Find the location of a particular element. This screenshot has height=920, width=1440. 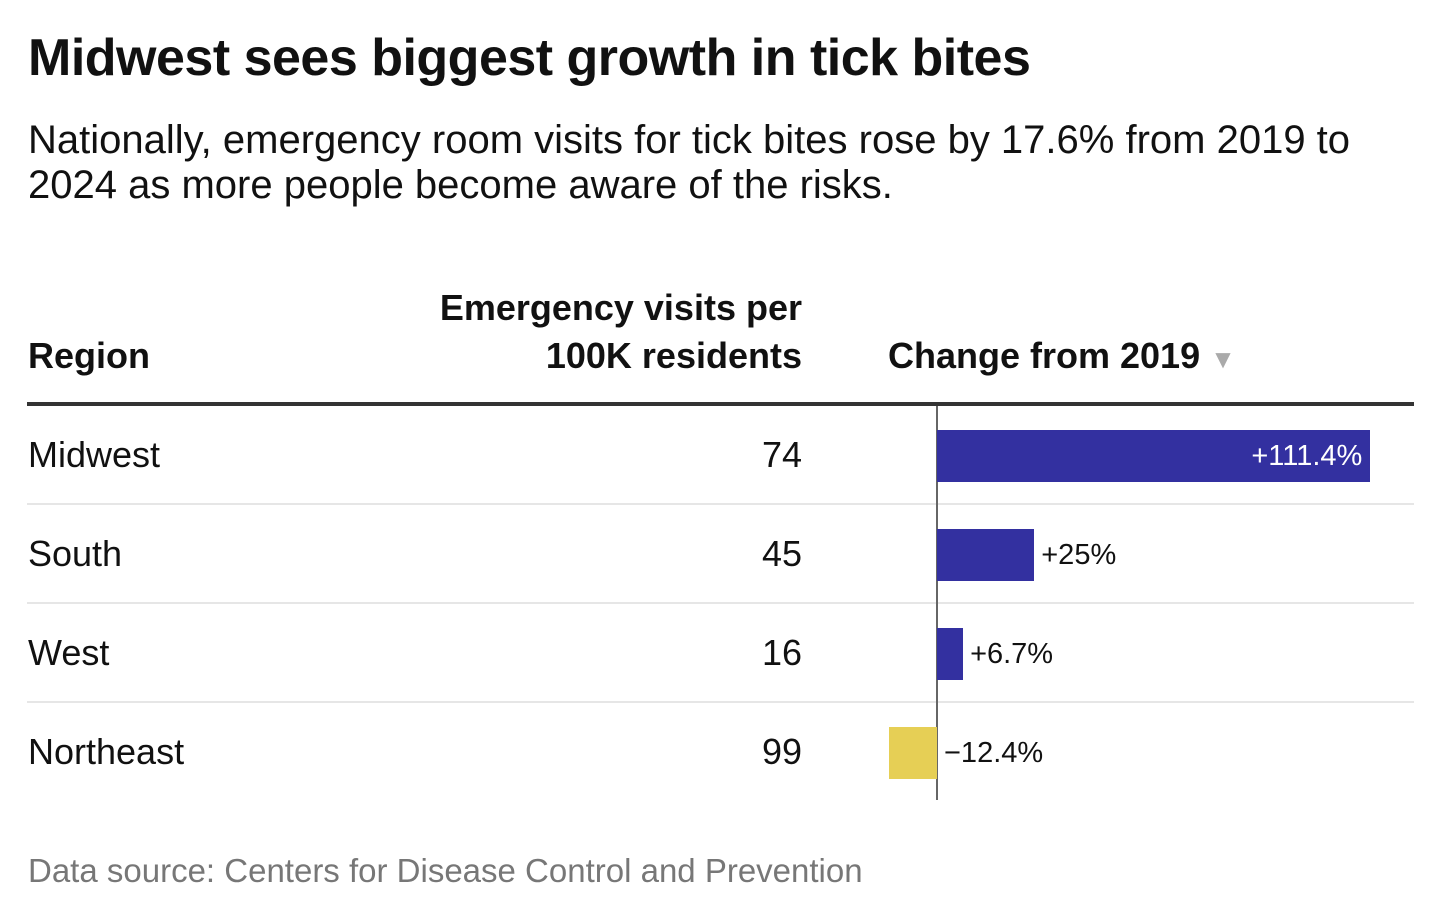

table-row: Midwest 74 is located at coordinates (720, 455).